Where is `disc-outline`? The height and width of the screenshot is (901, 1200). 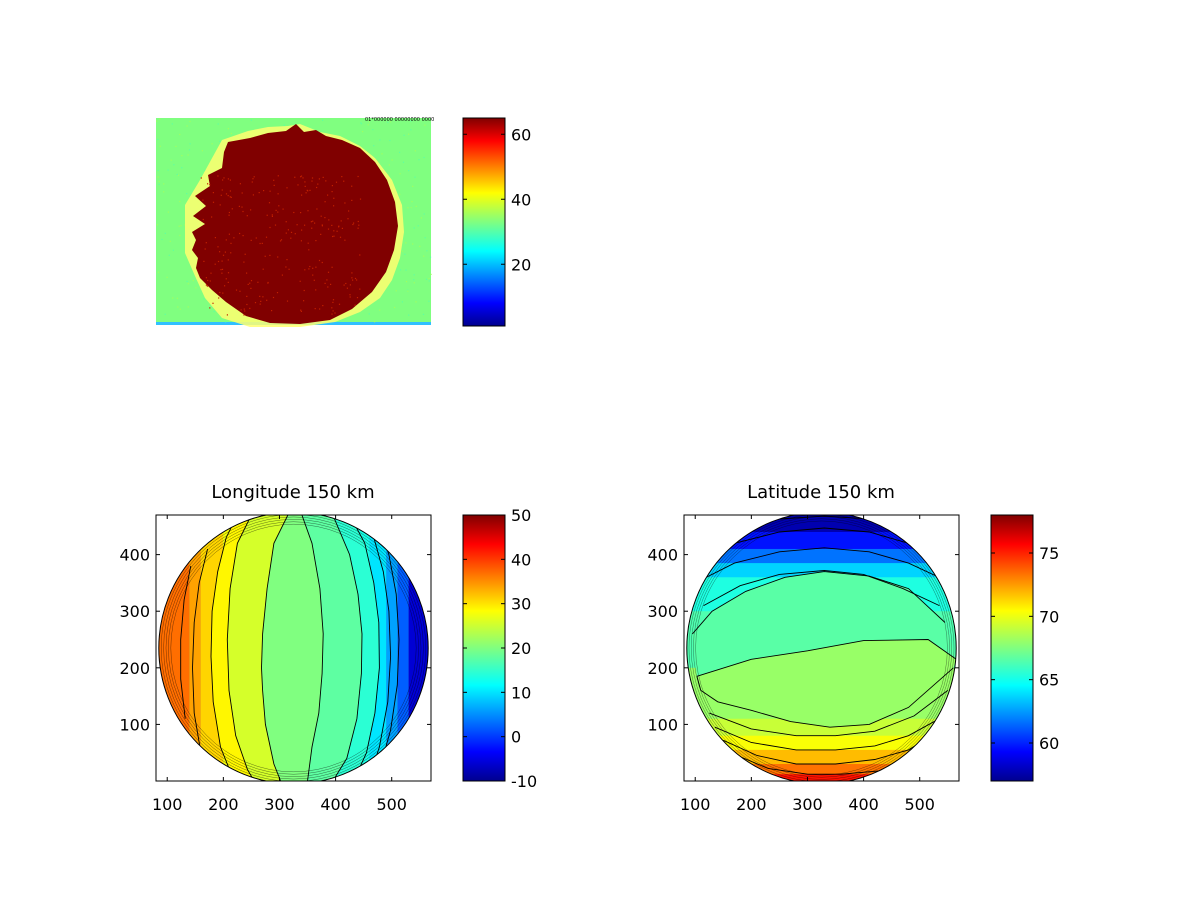 disc-outline is located at coordinates (293, 648).